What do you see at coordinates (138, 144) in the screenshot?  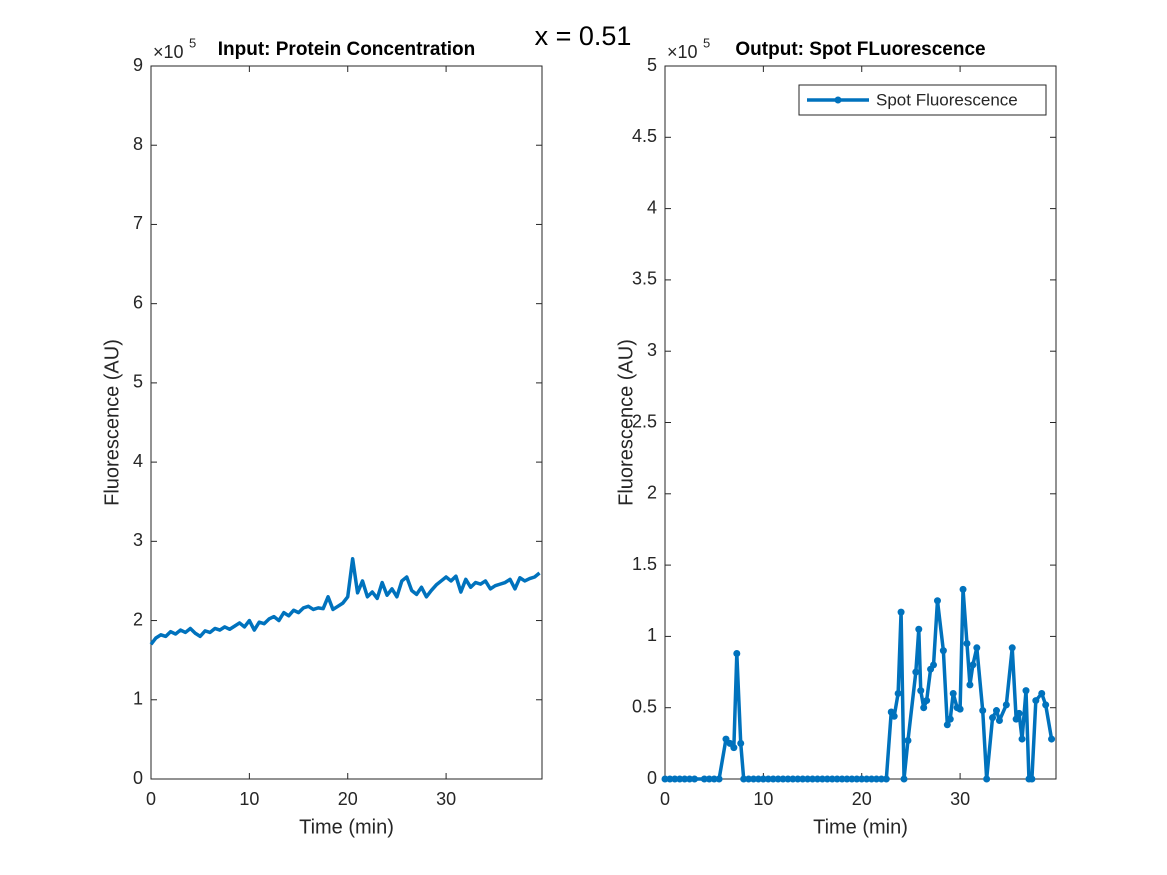 I see `y-tick-label: 8` at bounding box center [138, 144].